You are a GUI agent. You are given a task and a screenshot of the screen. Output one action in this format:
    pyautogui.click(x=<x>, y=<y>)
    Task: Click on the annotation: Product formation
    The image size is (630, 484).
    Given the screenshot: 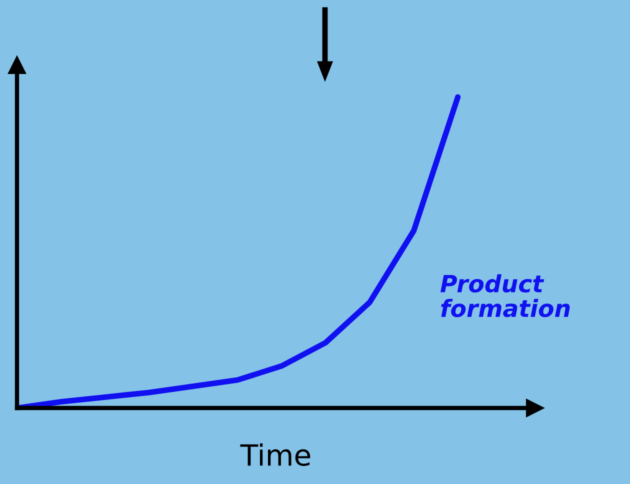 What is the action you would take?
    pyautogui.click(x=505, y=296)
    